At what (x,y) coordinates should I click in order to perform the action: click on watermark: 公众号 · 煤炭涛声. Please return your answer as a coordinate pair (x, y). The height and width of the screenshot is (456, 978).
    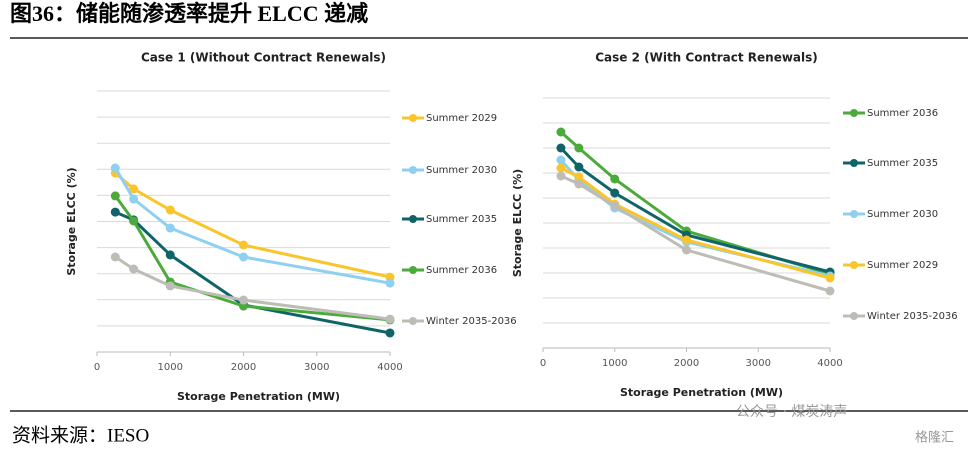
    Looking at the image, I should click on (791, 412).